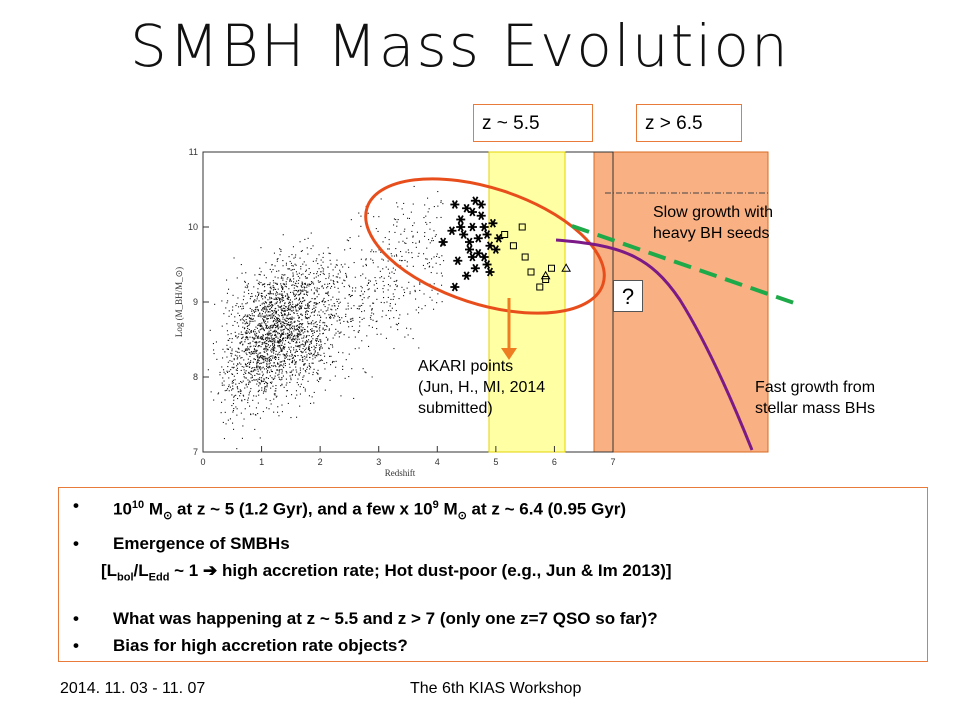 The height and width of the screenshot is (720, 960). I want to click on x-tick-label: 3, so click(378, 462).